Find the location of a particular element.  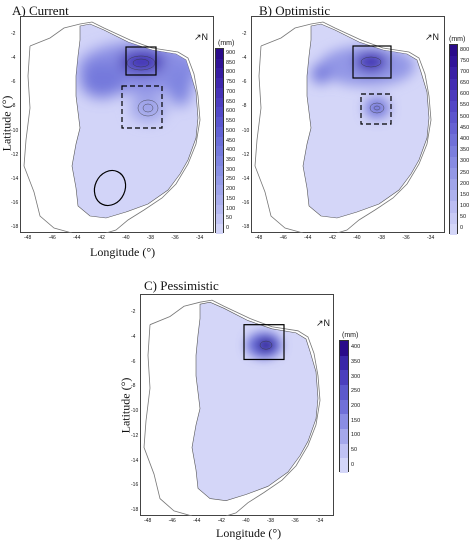

country-outline is located at coordinates (112, 127).